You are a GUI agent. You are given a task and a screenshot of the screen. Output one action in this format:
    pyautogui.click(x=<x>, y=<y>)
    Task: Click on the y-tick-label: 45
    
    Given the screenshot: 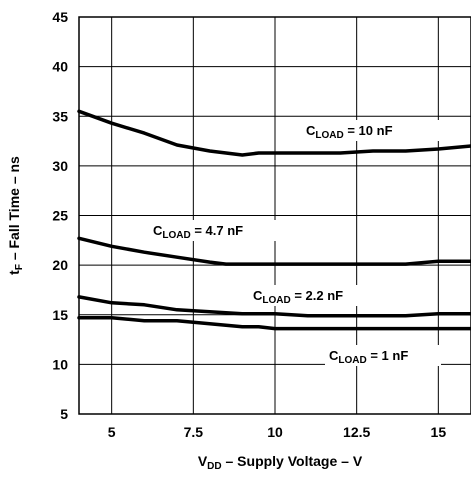 What is the action you would take?
    pyautogui.click(x=60, y=17)
    